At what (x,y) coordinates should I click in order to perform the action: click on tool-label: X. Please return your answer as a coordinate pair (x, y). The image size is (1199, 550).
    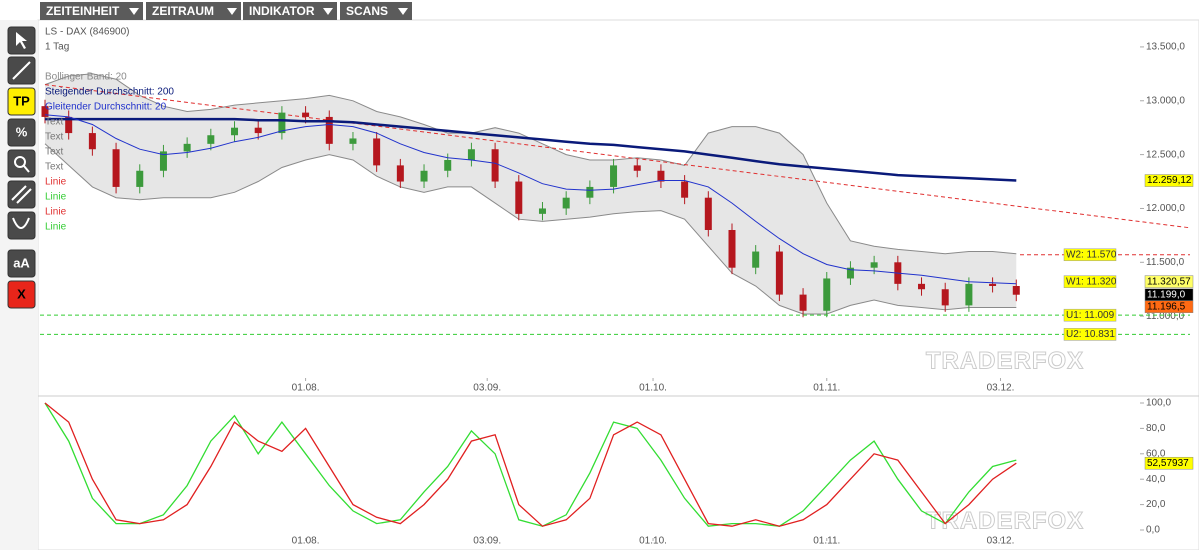
    Looking at the image, I should click on (21, 293).